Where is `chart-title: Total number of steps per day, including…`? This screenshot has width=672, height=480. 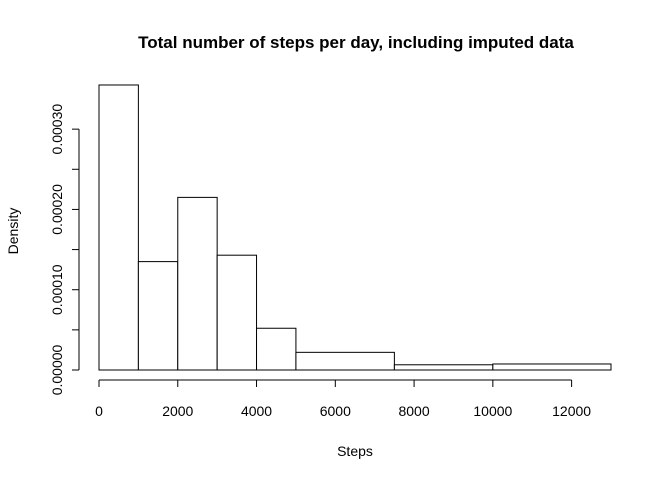
chart-title: Total number of steps per day, including… is located at coordinates (356, 42).